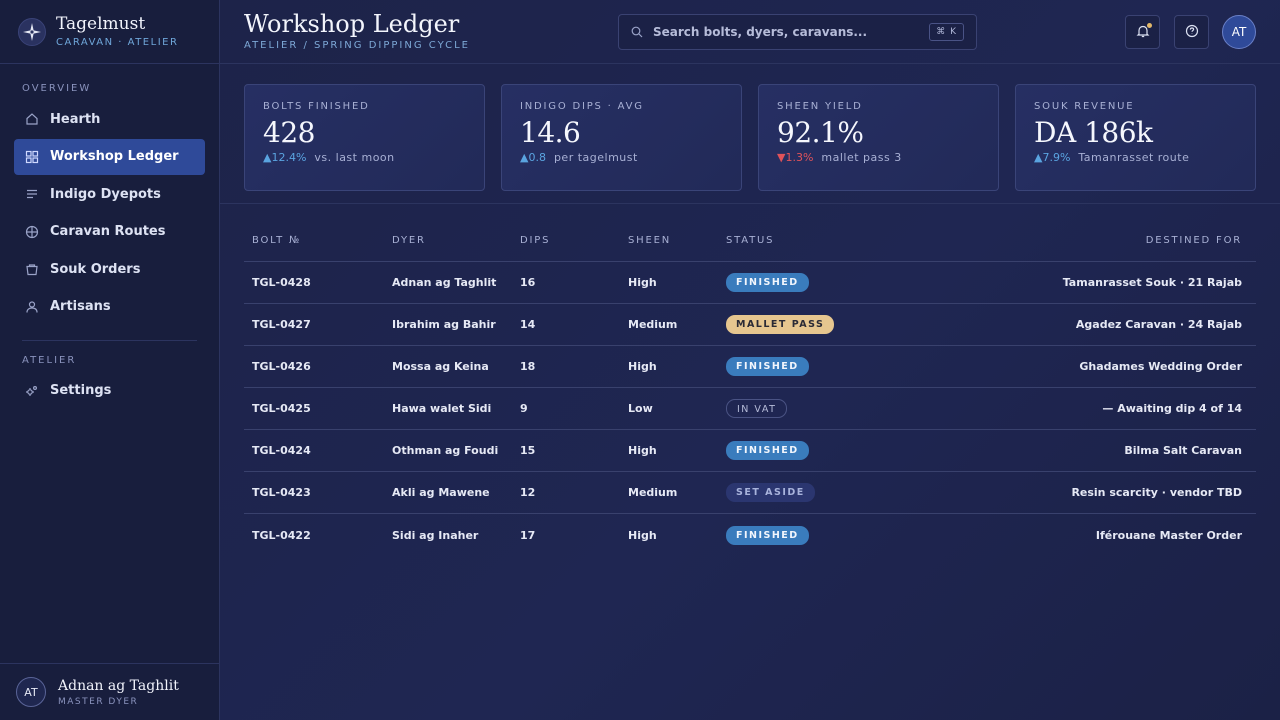 The width and height of the screenshot is (1280, 720). What do you see at coordinates (750, 240) in the screenshot?
I see `column-header-status: STATUS` at bounding box center [750, 240].